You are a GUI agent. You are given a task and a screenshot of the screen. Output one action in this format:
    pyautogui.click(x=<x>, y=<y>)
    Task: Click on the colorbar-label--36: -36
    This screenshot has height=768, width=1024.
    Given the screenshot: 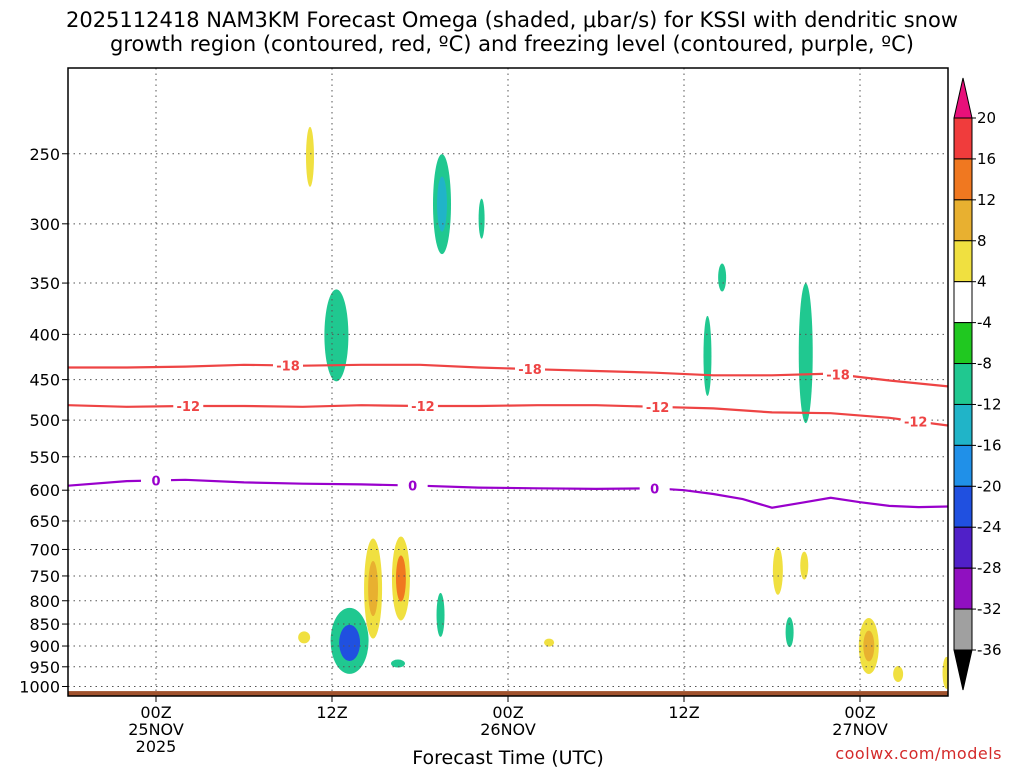 What is the action you would take?
    pyautogui.click(x=989, y=650)
    